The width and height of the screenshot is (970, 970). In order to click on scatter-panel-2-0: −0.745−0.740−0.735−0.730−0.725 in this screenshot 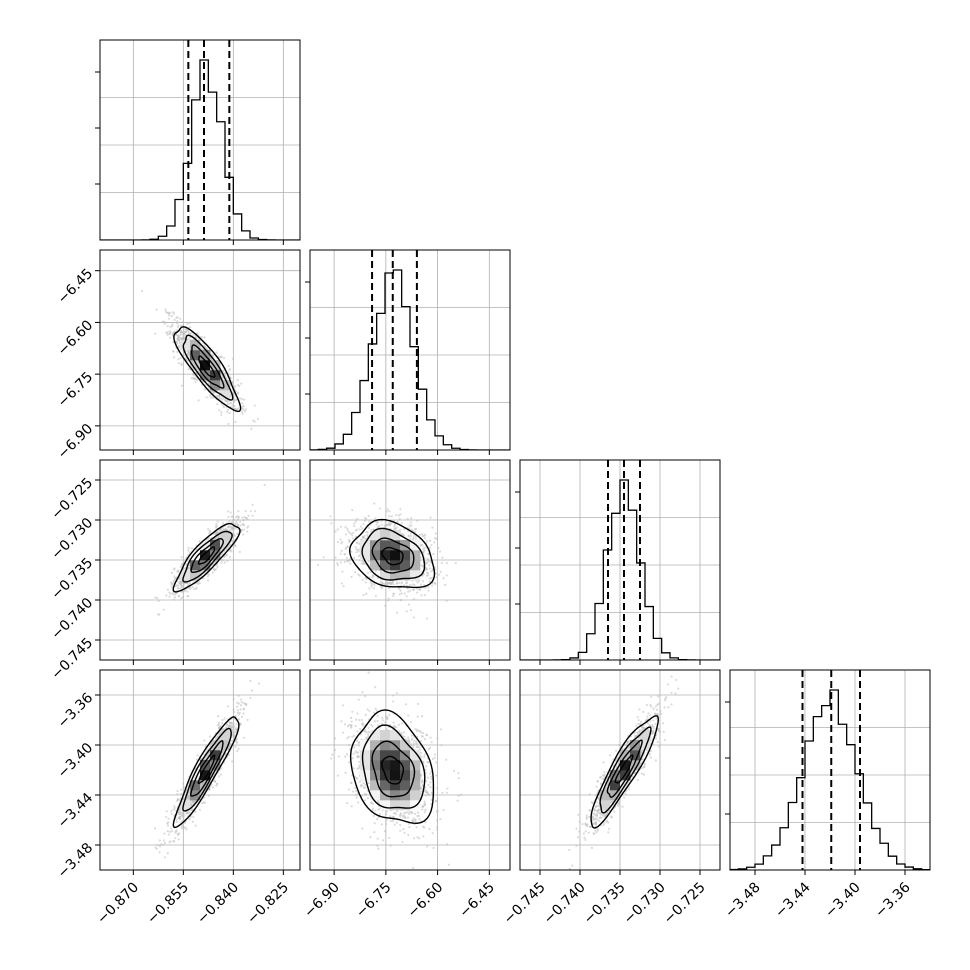, I will do `click(174, 571)`.